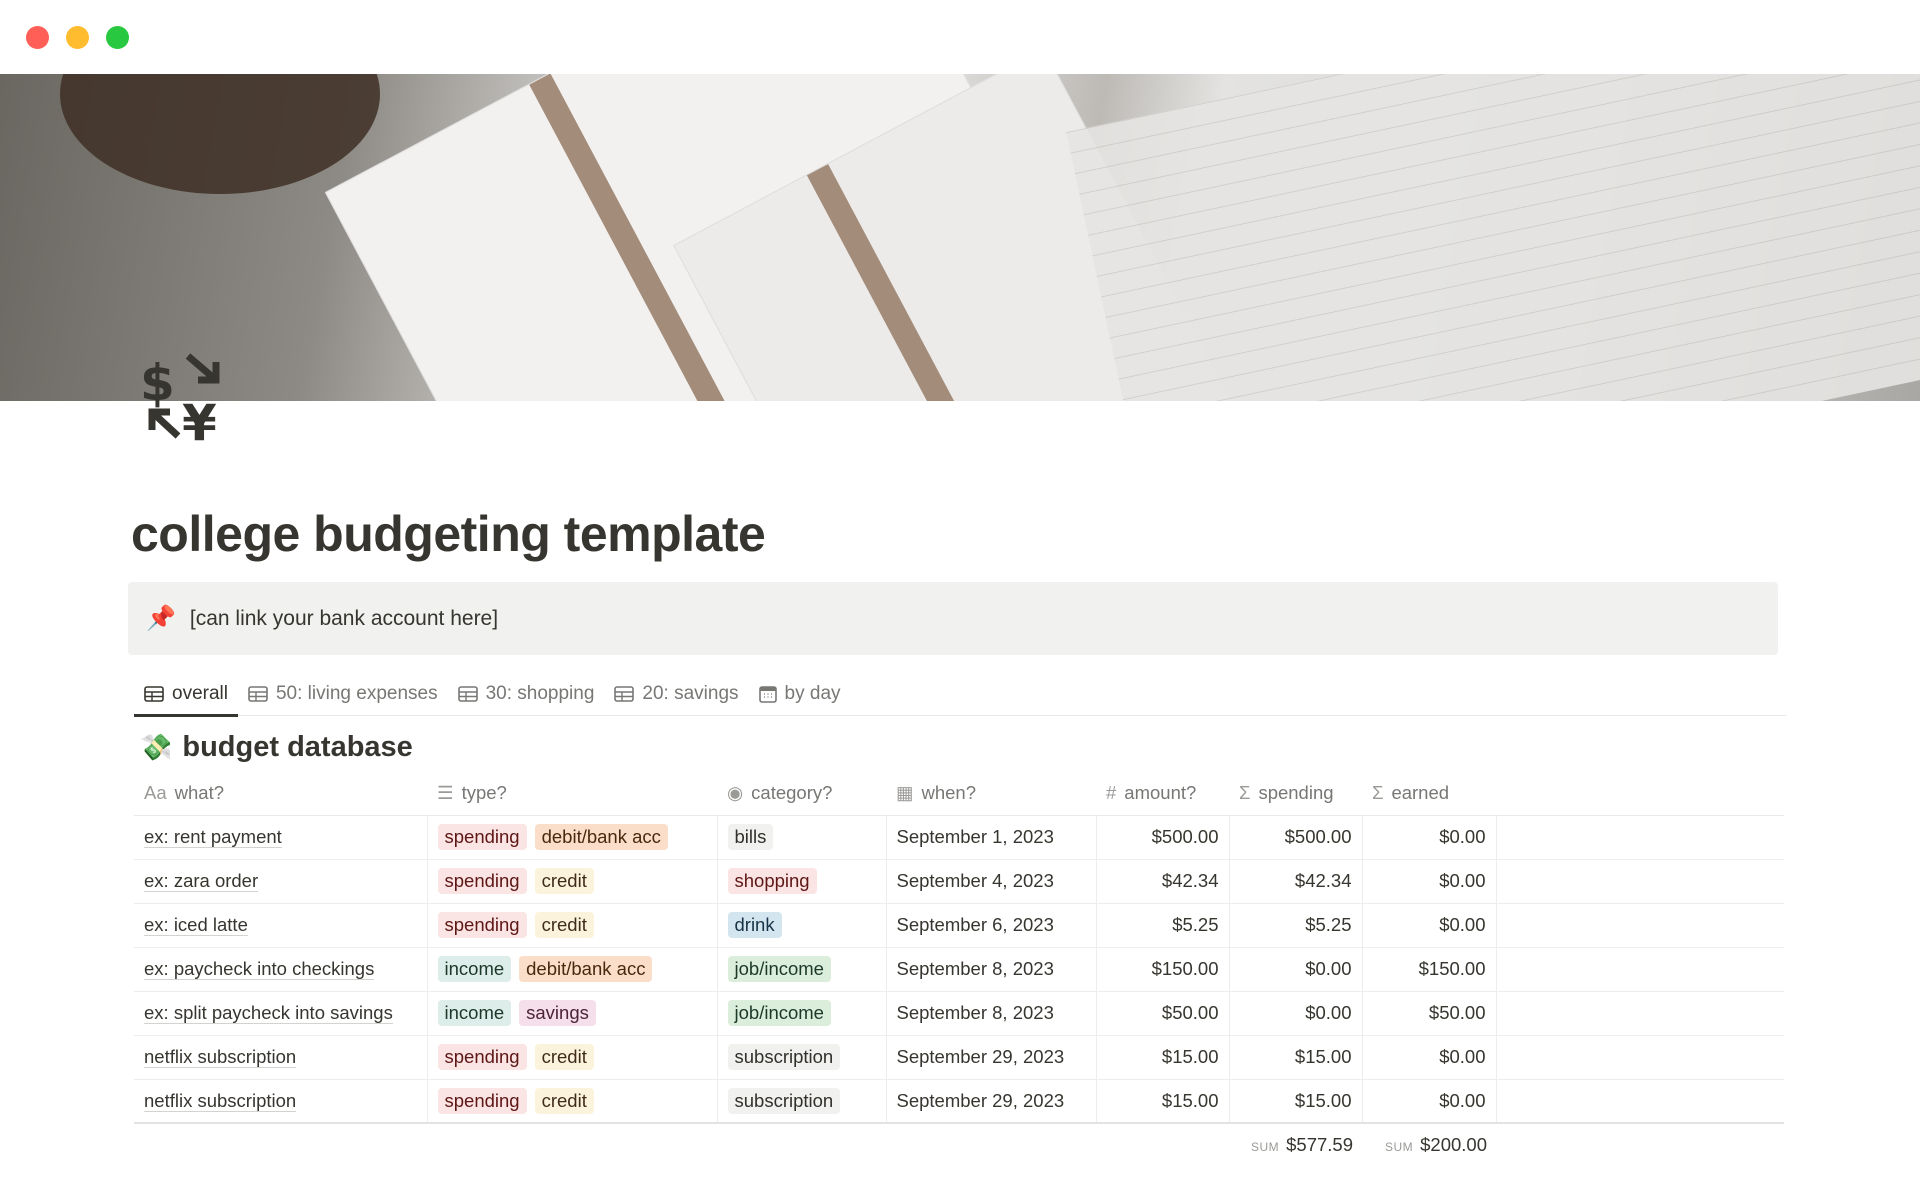  I want to click on sum-spending: SUM $577.59, so click(1296, 1145).